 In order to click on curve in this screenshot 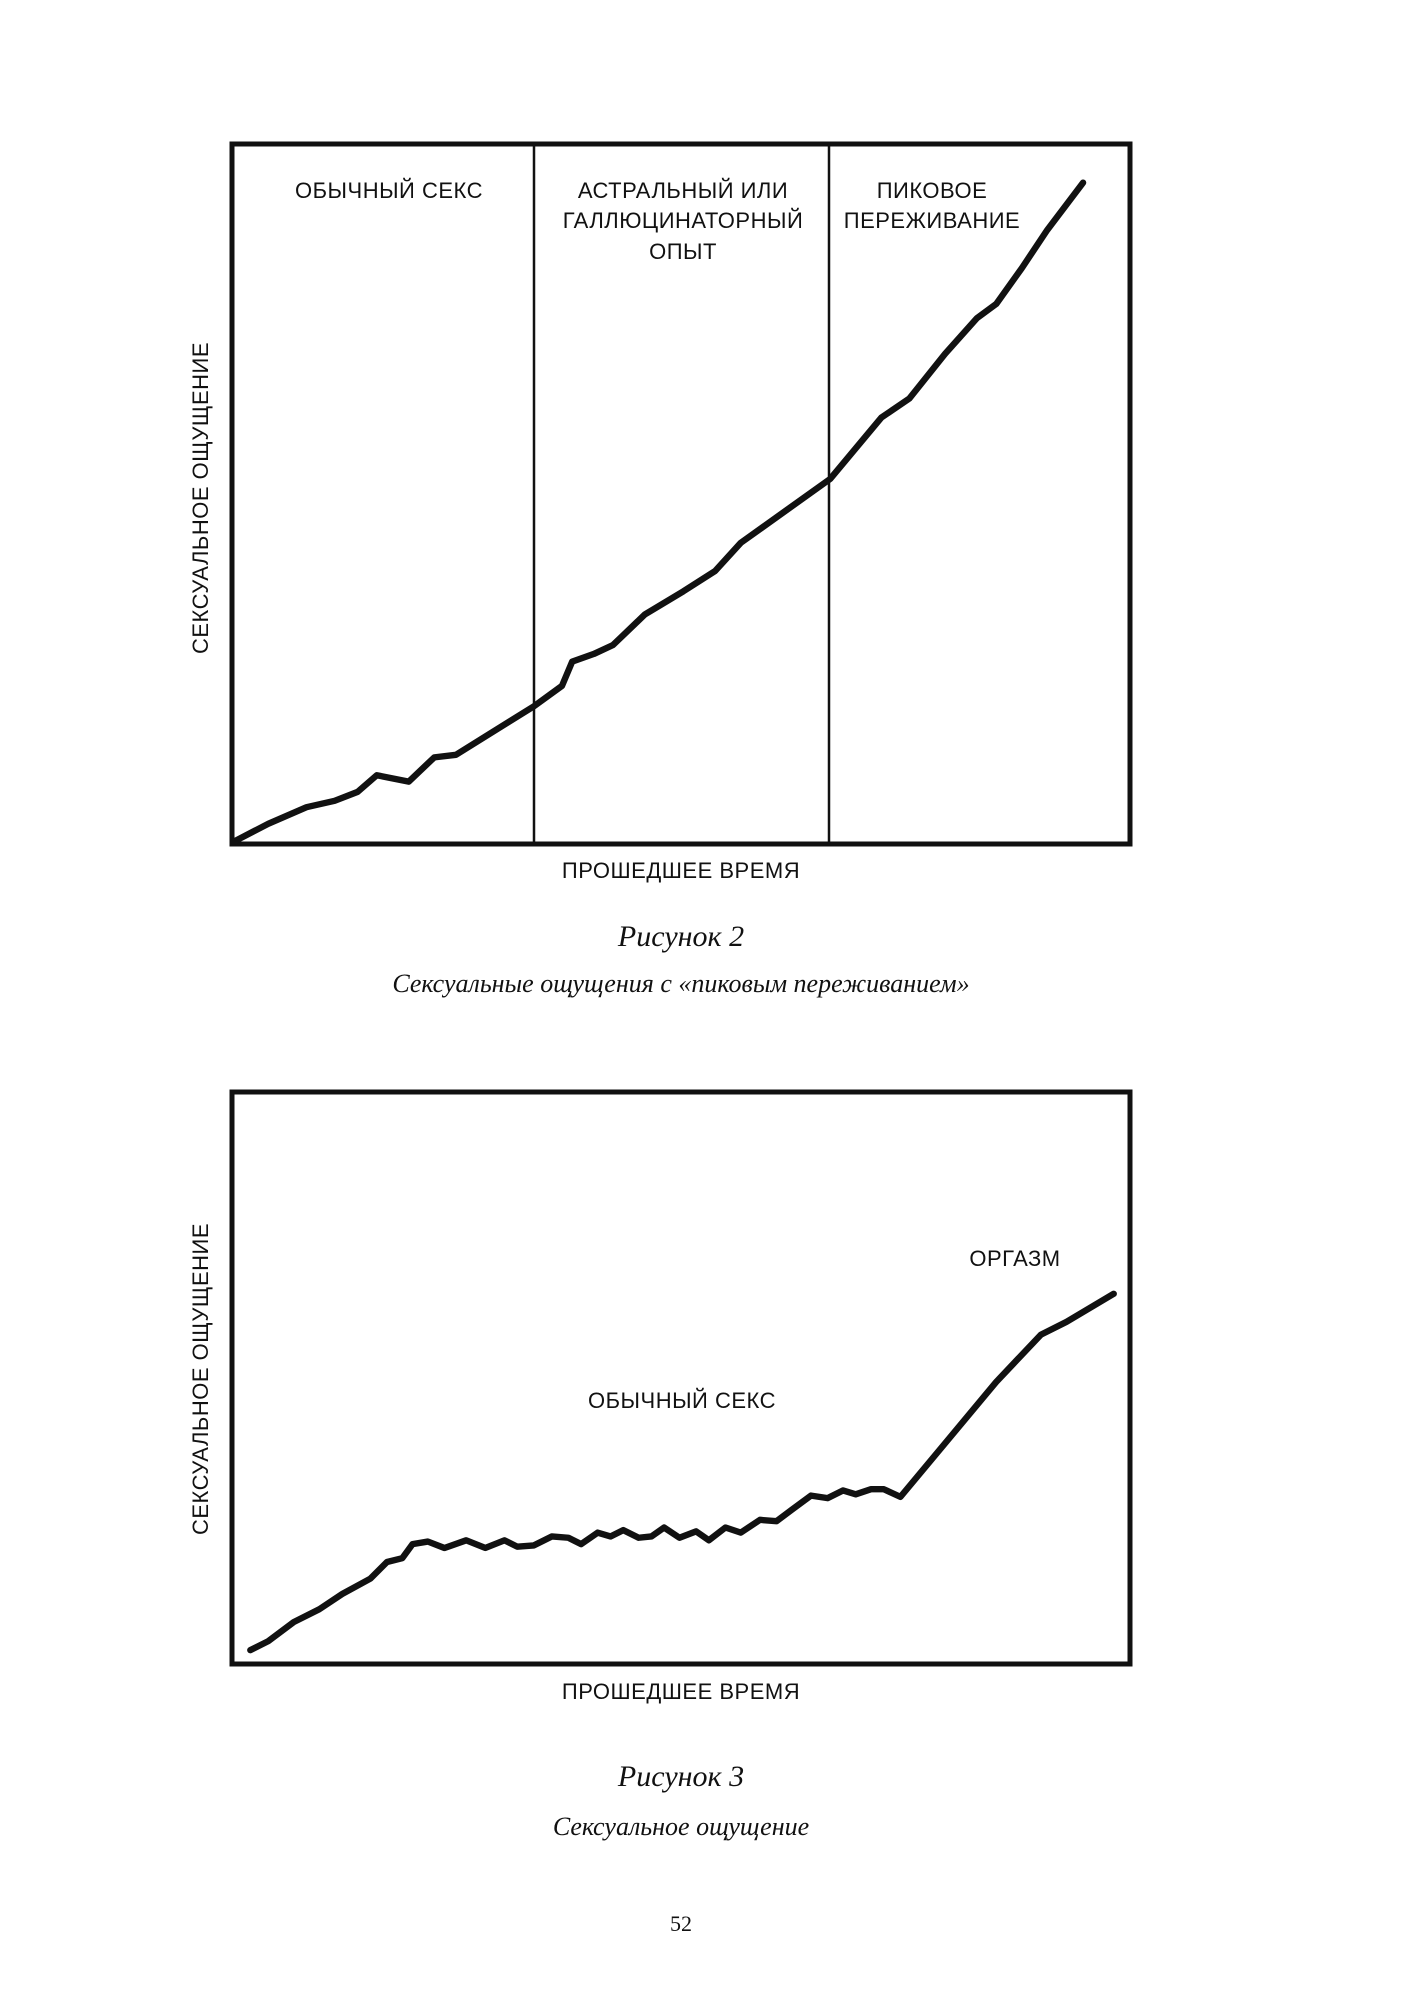, I will do `click(682, 1472)`.